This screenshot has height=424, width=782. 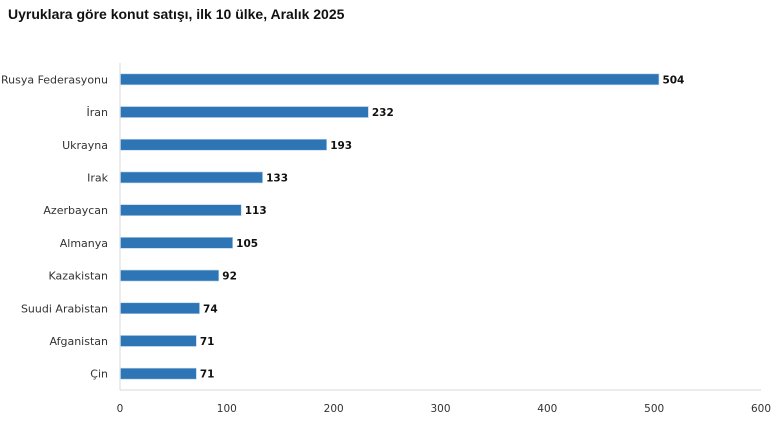 I want to click on x-tick-label: 100, so click(x=227, y=409).